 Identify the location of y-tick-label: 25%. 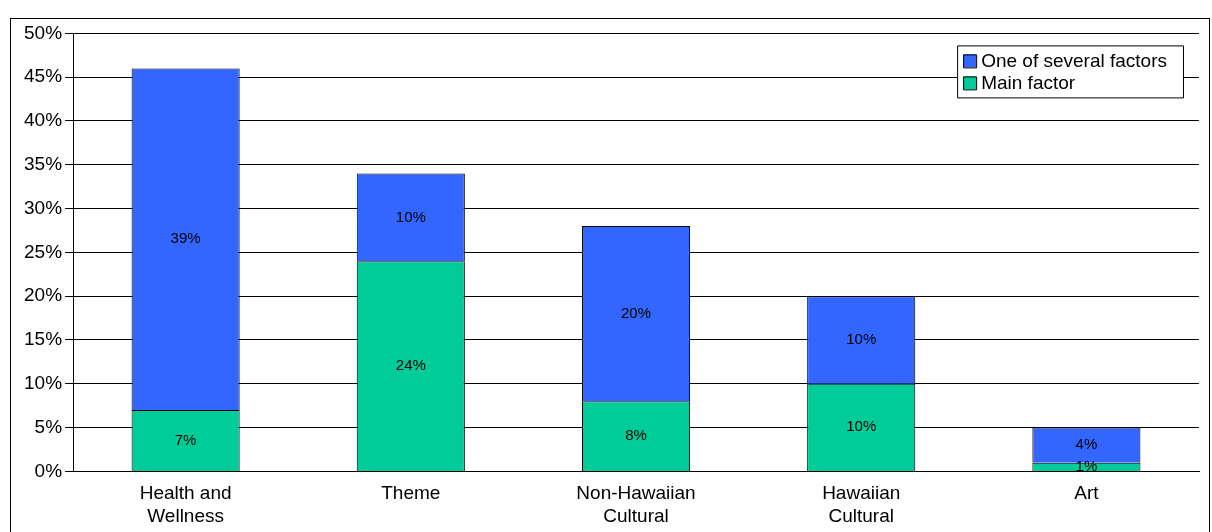
(43, 251).